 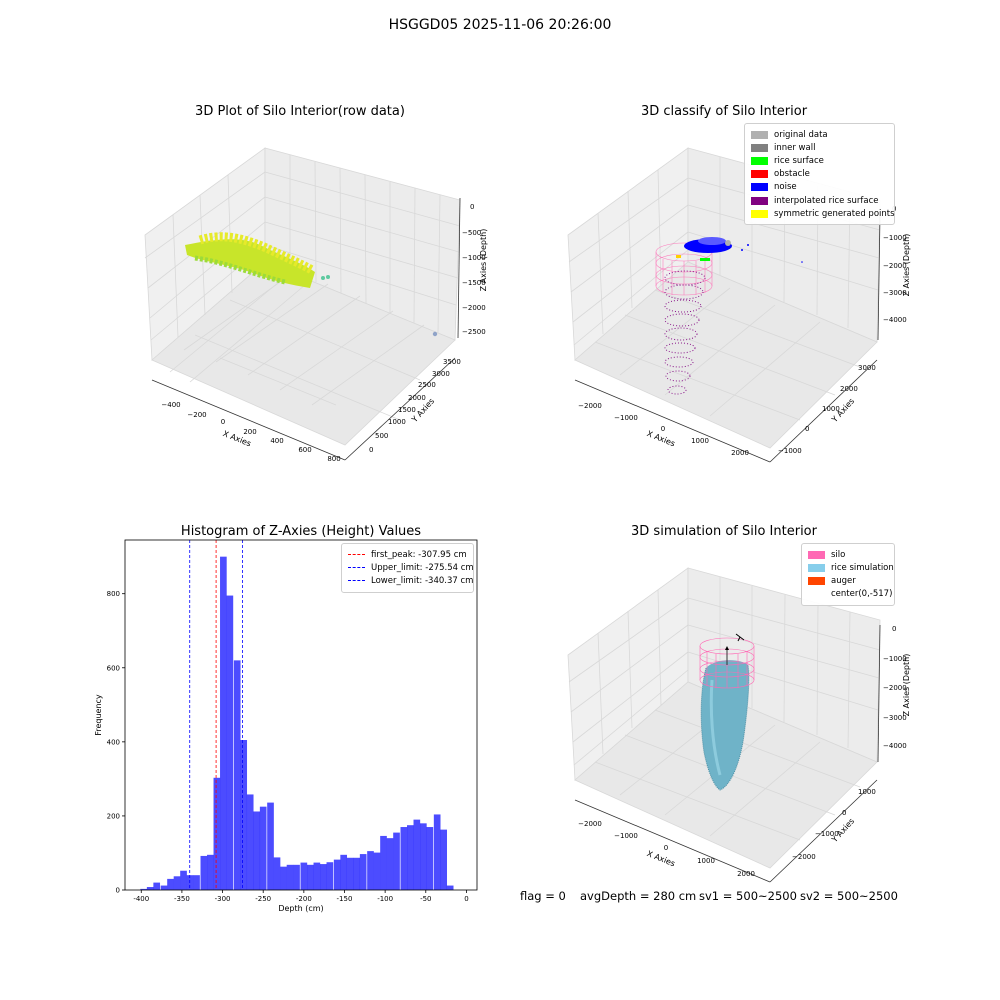 What do you see at coordinates (700, 441) in the screenshot?
I see `classify-xtick: 1000` at bounding box center [700, 441].